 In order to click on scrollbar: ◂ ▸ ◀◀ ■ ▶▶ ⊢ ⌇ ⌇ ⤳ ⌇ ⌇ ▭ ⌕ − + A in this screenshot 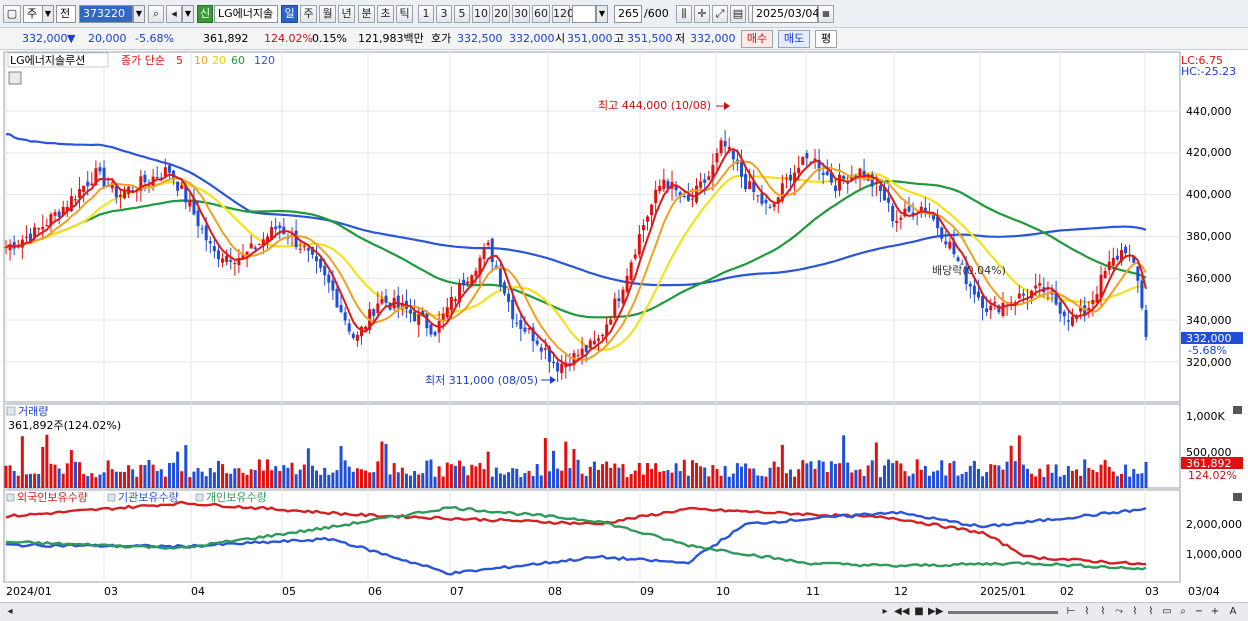, I will do `click(624, 611)`.